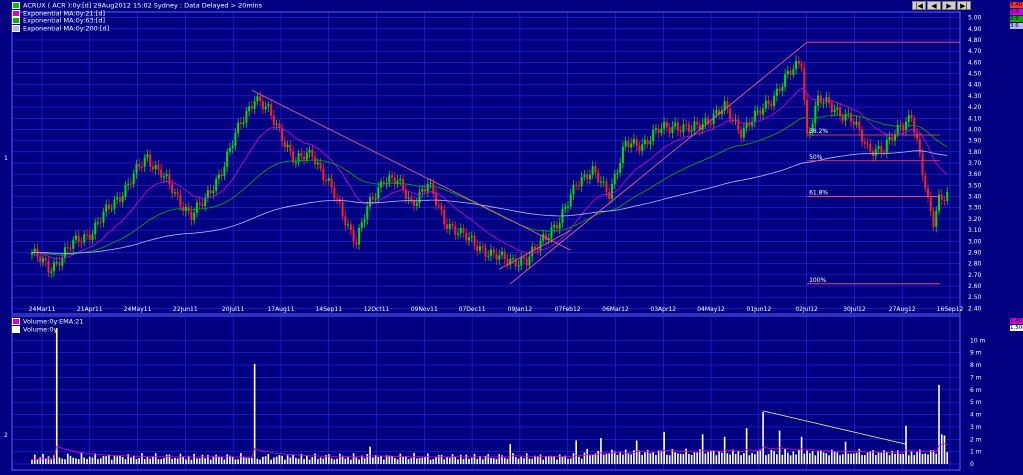 This screenshot has height=475, width=1023. I want to click on price-tick-label: 3.30, so click(975, 208).